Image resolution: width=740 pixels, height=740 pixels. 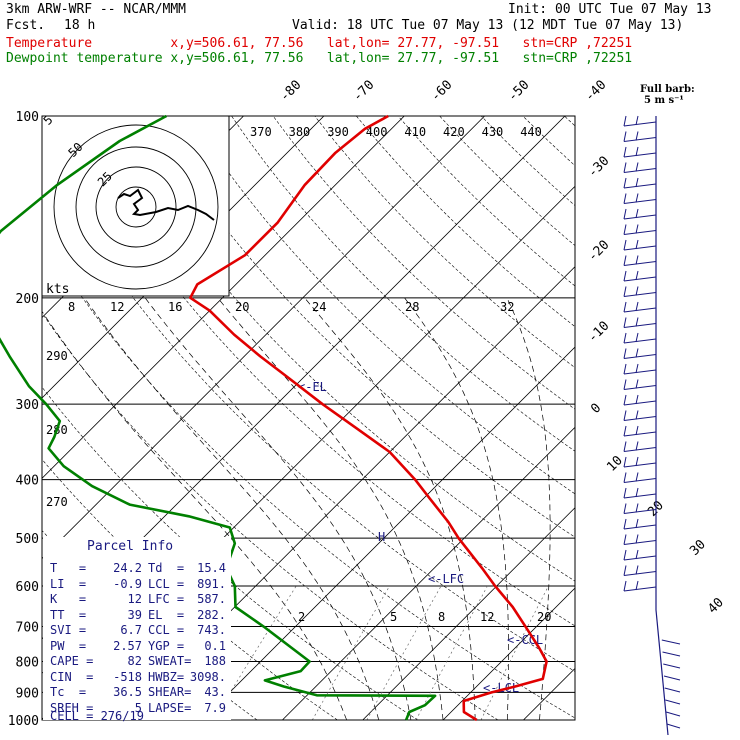 I want to click on parcel-label: SWEAT=, so click(x=170, y=661).